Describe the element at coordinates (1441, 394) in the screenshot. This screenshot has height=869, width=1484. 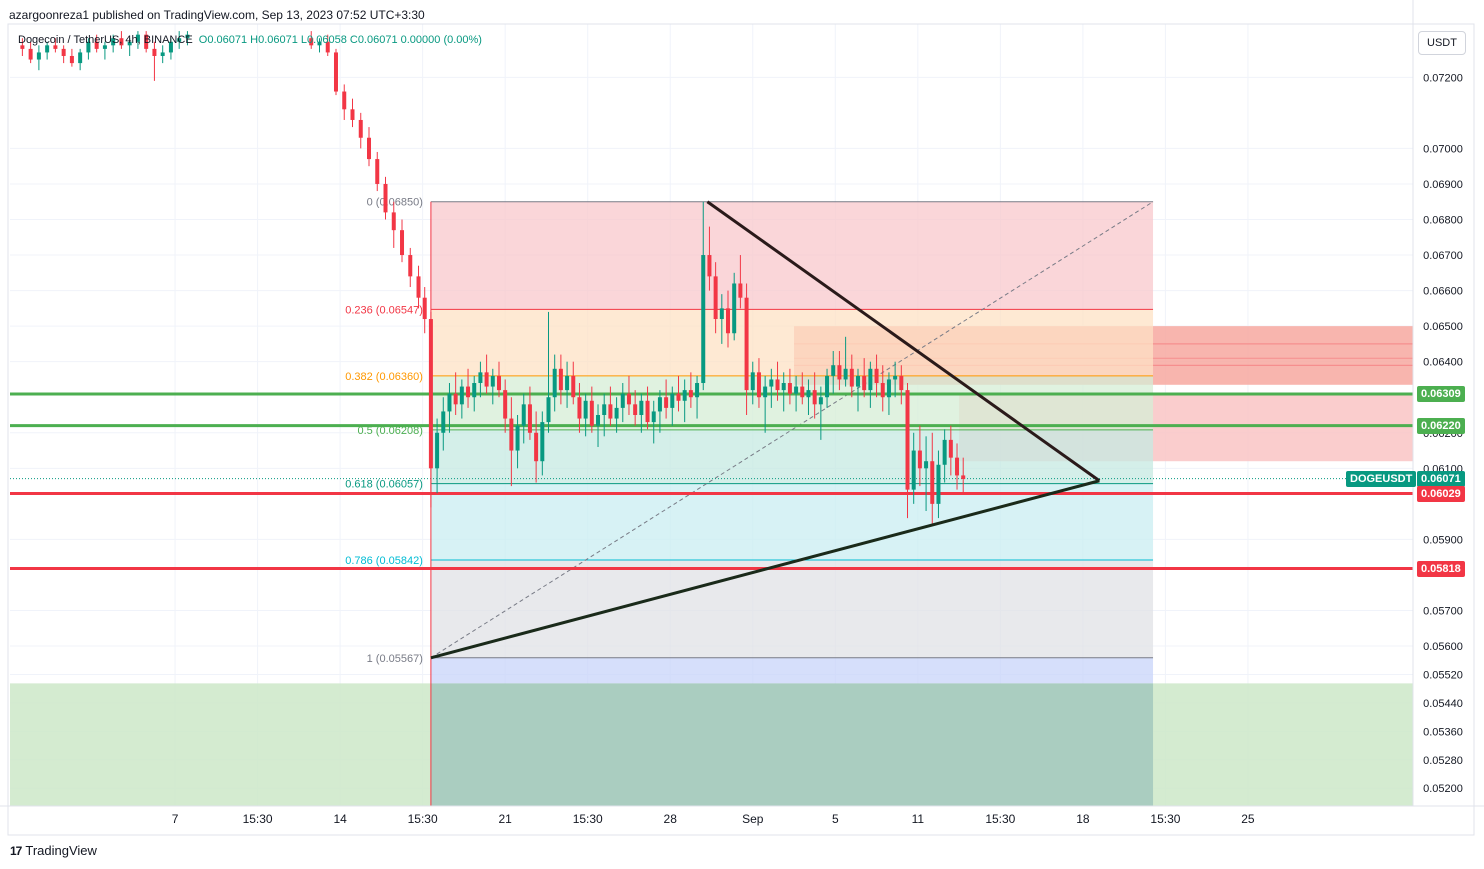
I see `price-label: 0.06309` at that location.